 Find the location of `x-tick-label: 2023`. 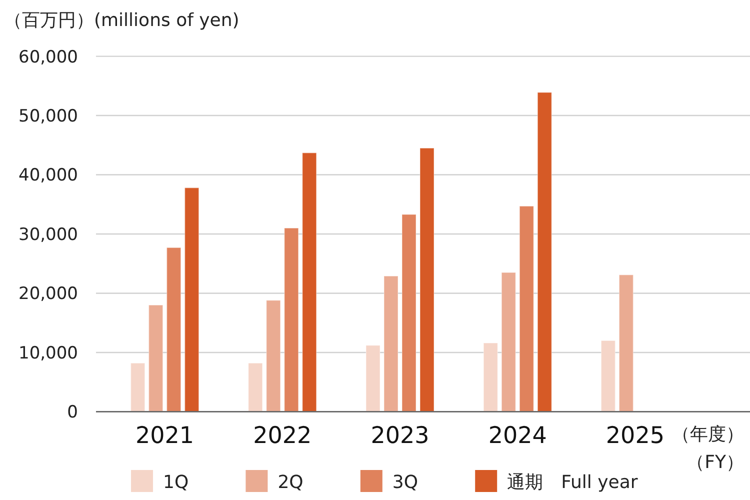

x-tick-label: 2023 is located at coordinates (400, 436).